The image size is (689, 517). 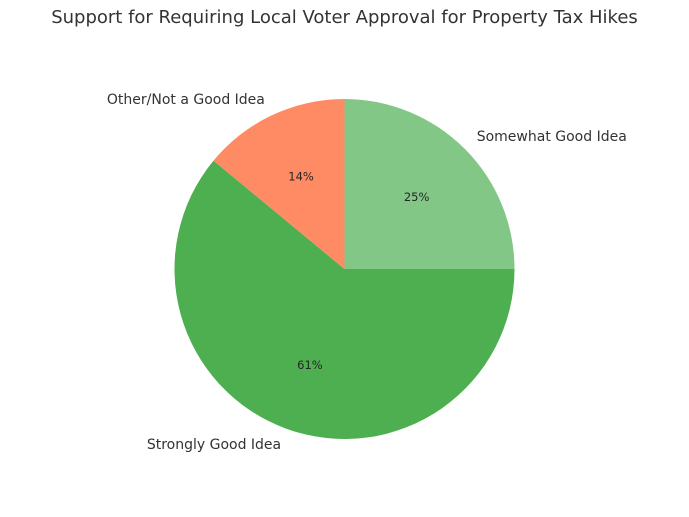 What do you see at coordinates (301, 177) in the screenshot?
I see `percent-label-other-not-a-good-idea: 14%` at bounding box center [301, 177].